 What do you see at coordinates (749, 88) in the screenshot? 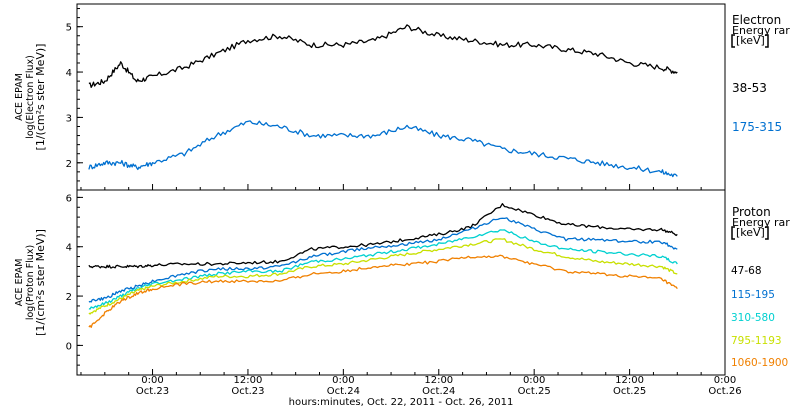
I see `legend-entry: 38-53` at bounding box center [749, 88].